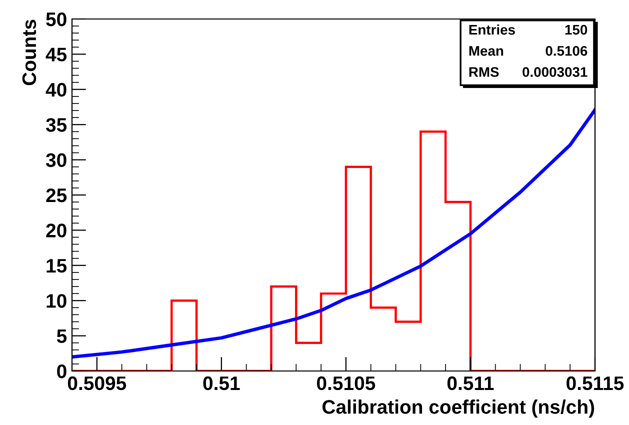 Image resolution: width=629 pixels, height=425 pixels. I want to click on y-tick-label: 0, so click(61, 371).